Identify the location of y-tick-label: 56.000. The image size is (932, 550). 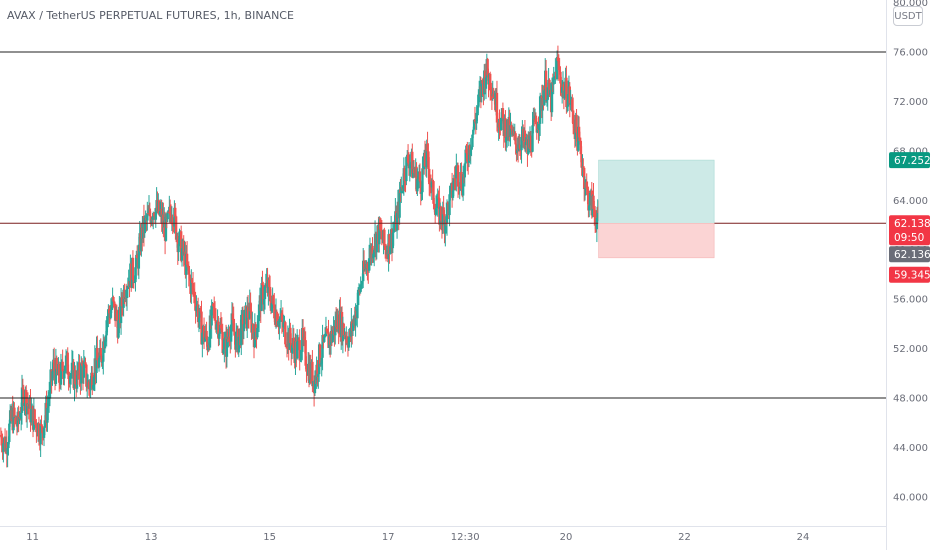
(910, 300).